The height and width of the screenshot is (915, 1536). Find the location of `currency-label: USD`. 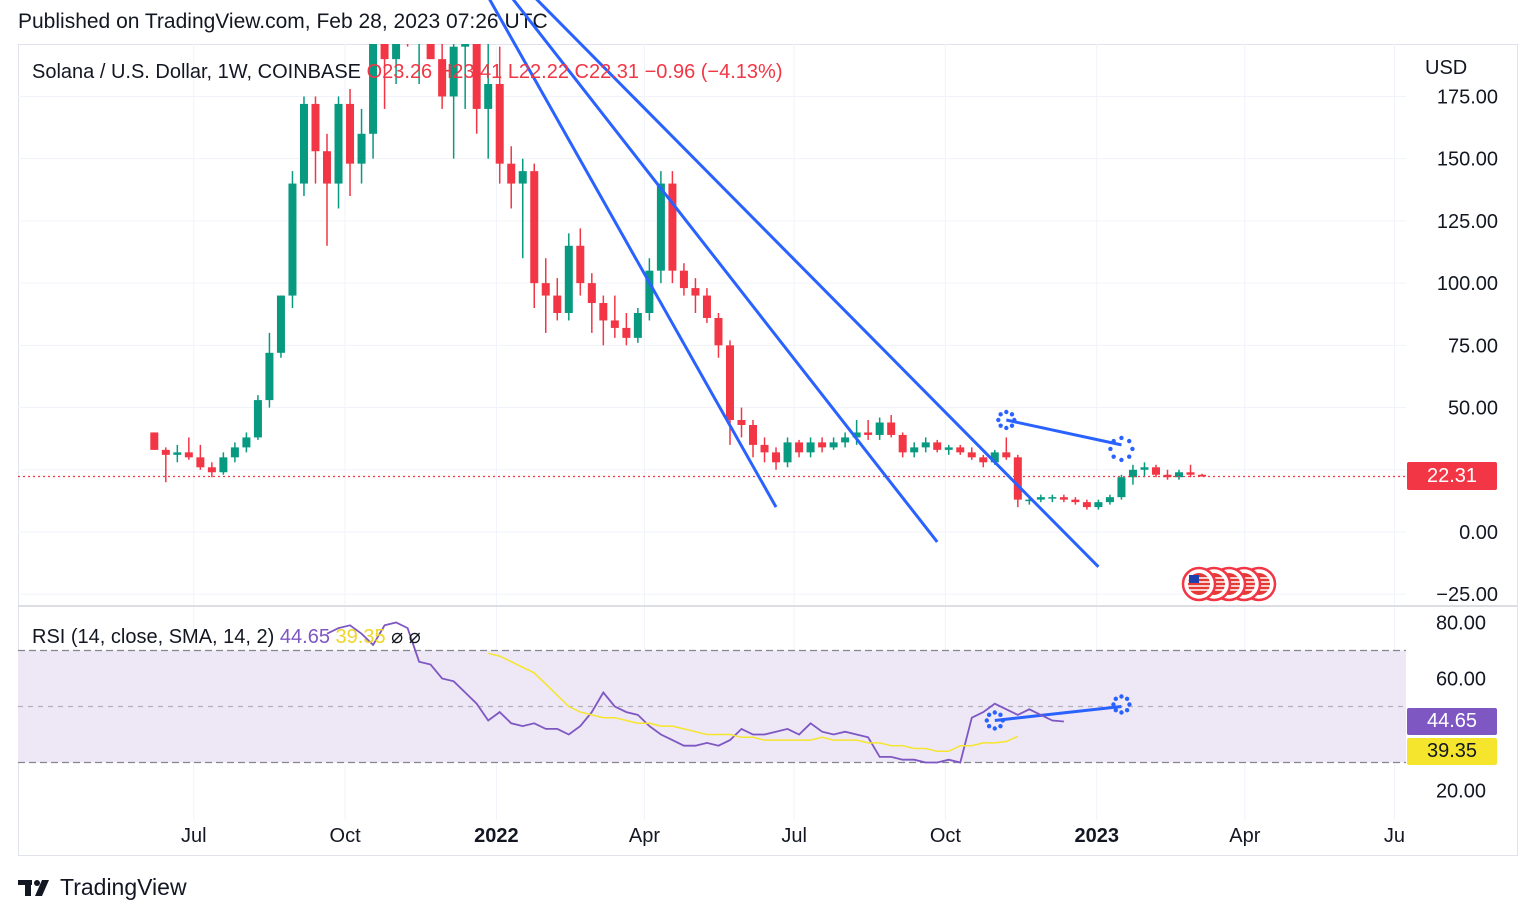

currency-label: USD is located at coordinates (1446, 68).